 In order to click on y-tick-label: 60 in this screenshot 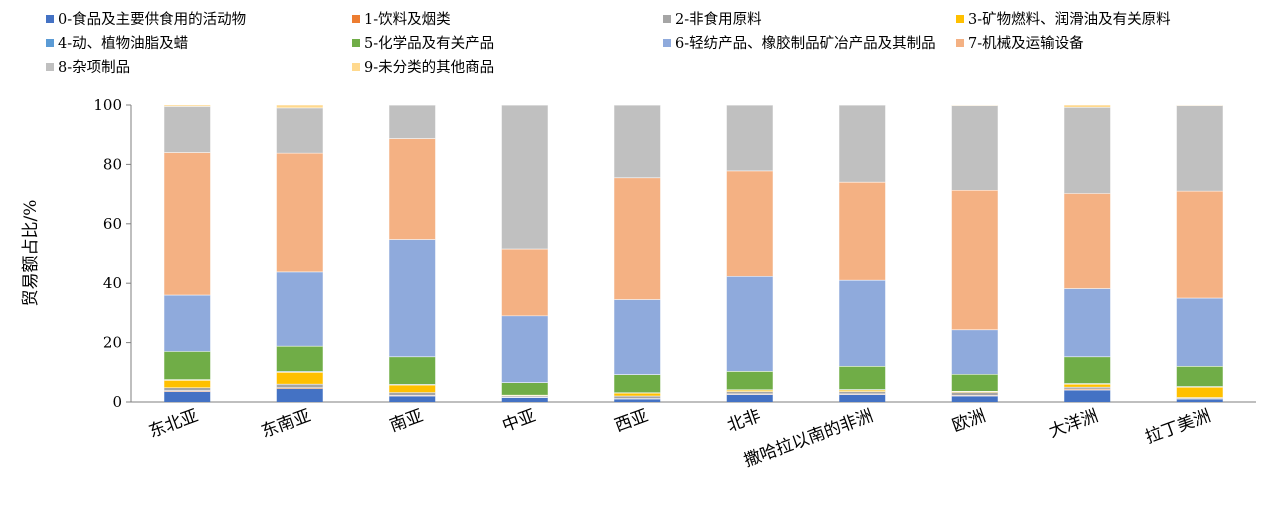, I will do `click(112, 224)`.